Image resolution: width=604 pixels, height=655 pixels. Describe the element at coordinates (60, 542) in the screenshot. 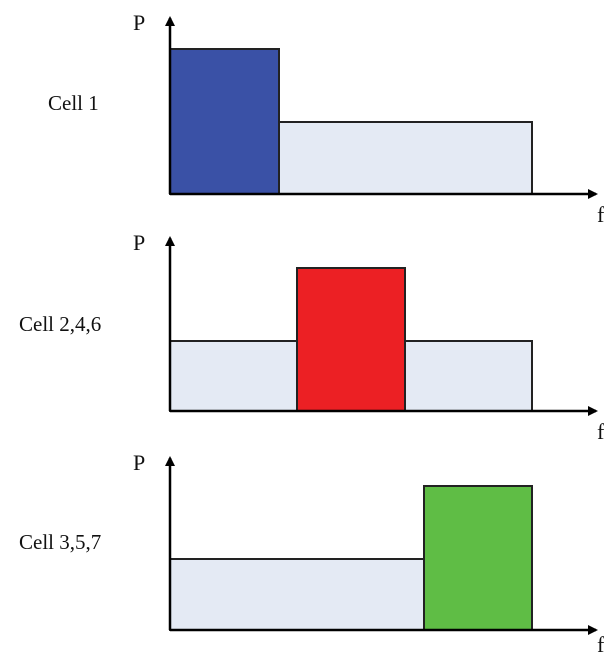

I see `cell-label: Cell 3,5,7` at that location.